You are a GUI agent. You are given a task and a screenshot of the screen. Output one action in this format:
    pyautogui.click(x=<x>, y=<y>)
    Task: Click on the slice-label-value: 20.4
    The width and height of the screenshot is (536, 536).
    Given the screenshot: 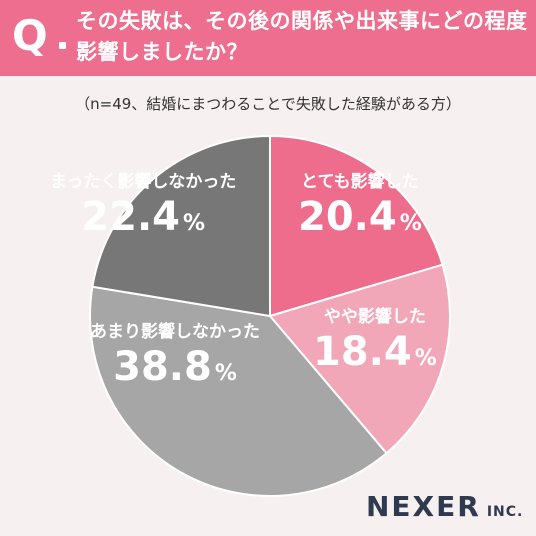 What is the action you would take?
    pyautogui.click(x=347, y=217)
    